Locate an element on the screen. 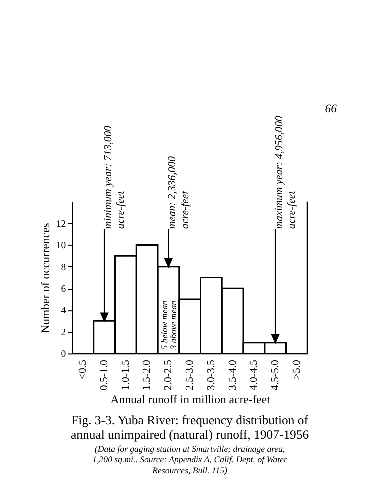  text: 66 is located at coordinates (331, 109).